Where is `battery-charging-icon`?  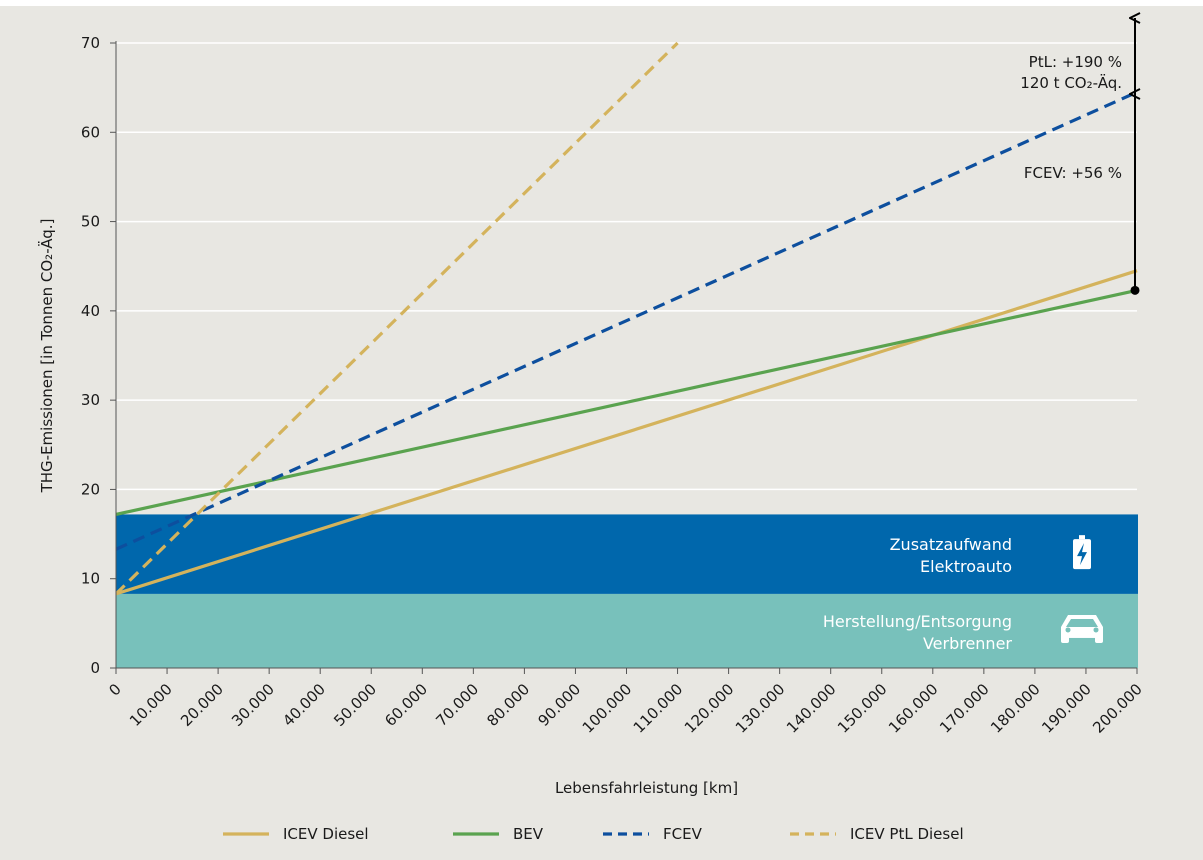 battery-charging-icon is located at coordinates (1082, 552).